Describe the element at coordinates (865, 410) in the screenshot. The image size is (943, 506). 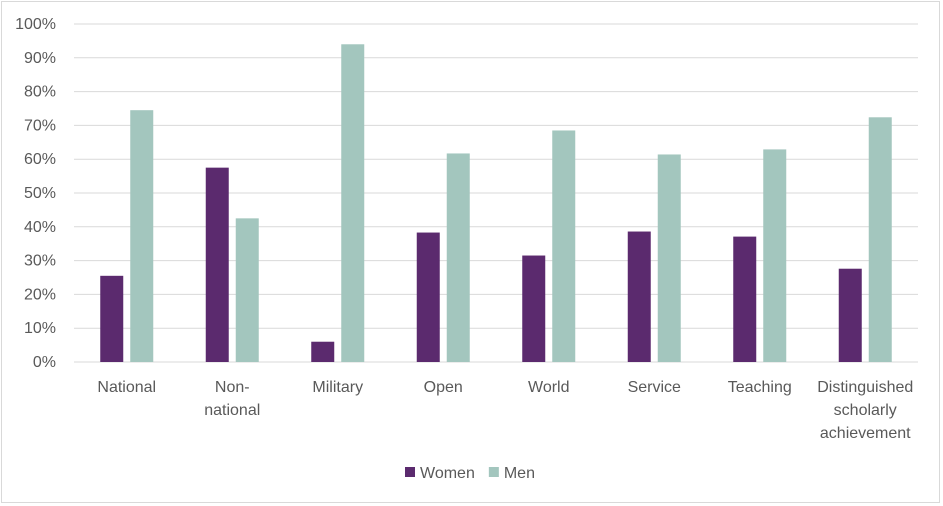
I see `x-tick-label: scholarly` at that location.